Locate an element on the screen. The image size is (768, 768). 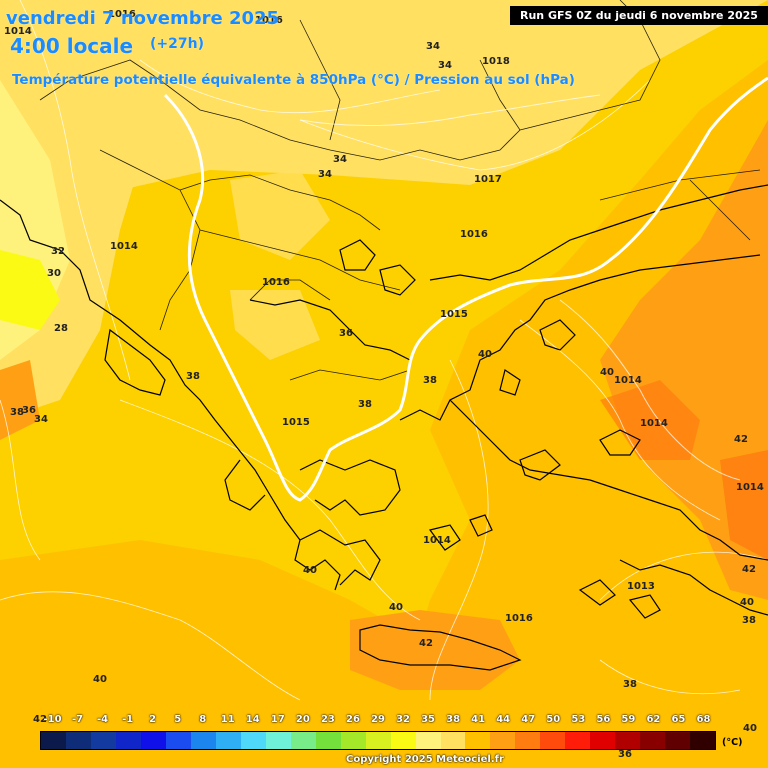
legend-tick-label: 44 is located at coordinates (503, 719).